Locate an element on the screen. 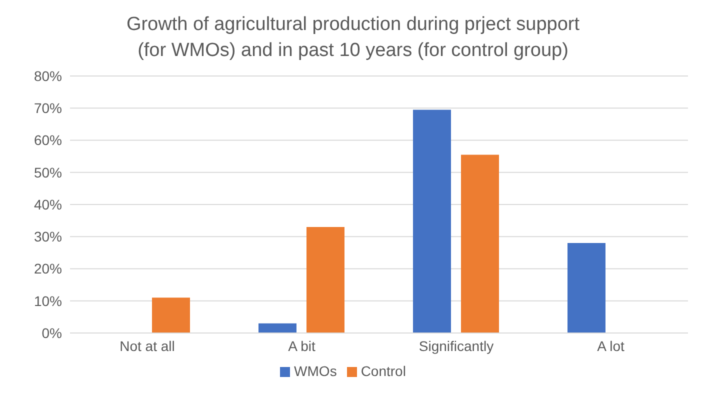 This screenshot has height=401, width=702. y-tick-label: 70% is located at coordinates (48, 108).